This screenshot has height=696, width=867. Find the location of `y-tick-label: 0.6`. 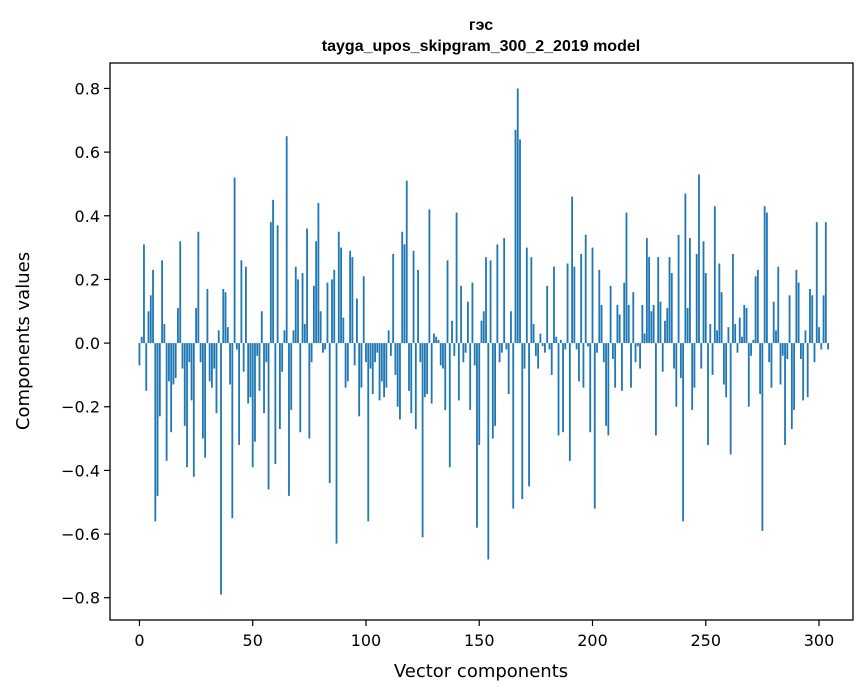

y-tick-label: 0.6 is located at coordinates (87, 152).